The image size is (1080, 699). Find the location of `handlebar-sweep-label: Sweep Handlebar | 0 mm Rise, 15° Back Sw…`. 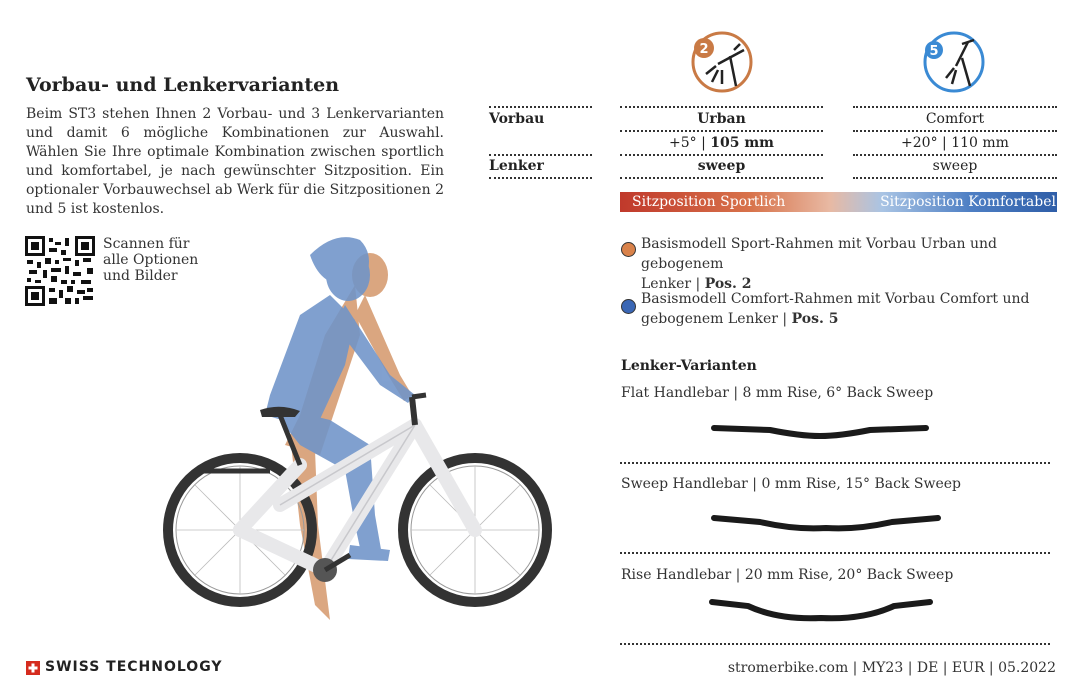

handlebar-sweep-label: Sweep Handlebar | 0 mm Rise, 15° Back Sw… is located at coordinates (791, 484).